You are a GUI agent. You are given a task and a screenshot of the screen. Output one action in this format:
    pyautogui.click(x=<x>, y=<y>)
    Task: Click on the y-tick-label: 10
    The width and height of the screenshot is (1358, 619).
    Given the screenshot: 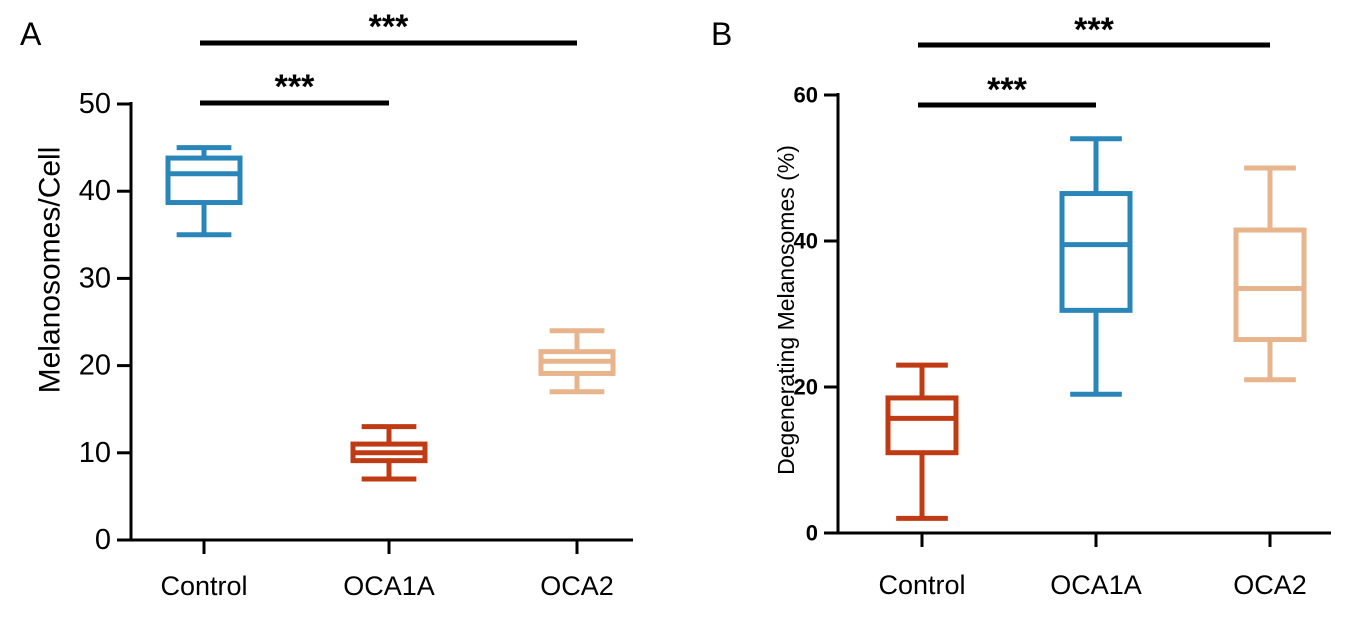 What is the action you would take?
    pyautogui.click(x=95, y=453)
    